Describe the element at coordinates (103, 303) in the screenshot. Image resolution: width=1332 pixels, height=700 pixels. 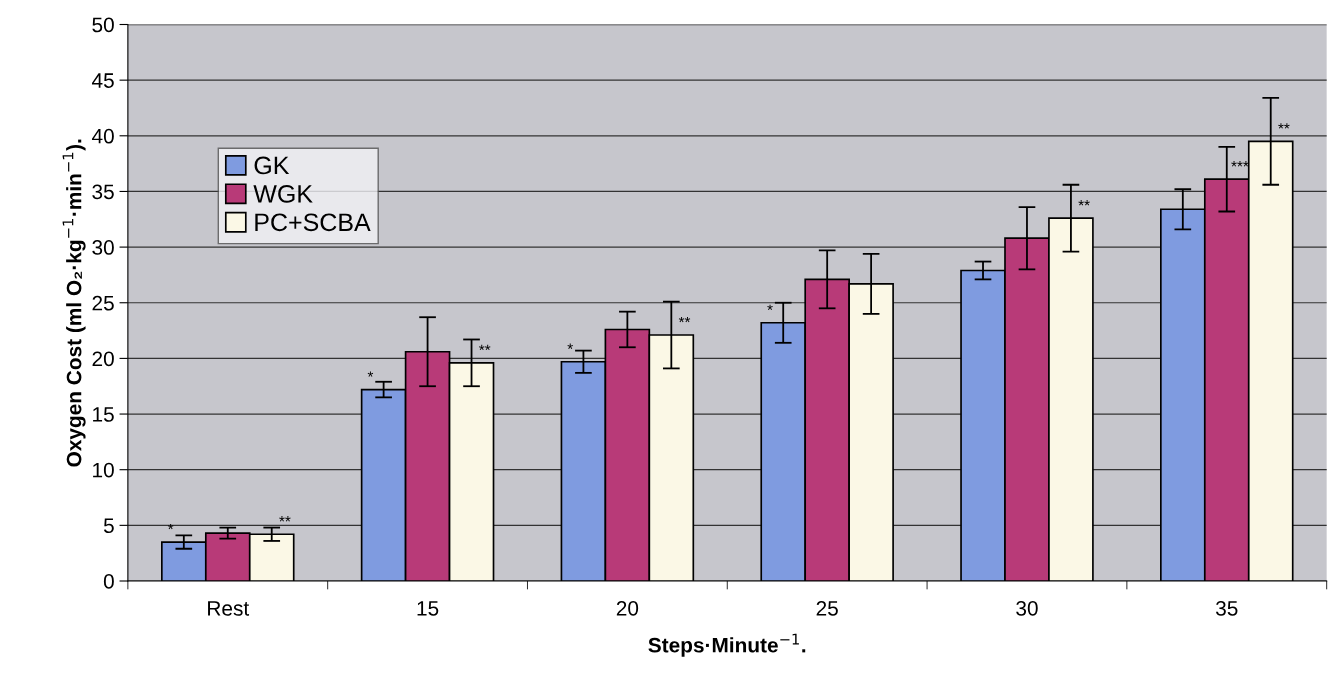
I see `y-tick-label: 25` at that location.